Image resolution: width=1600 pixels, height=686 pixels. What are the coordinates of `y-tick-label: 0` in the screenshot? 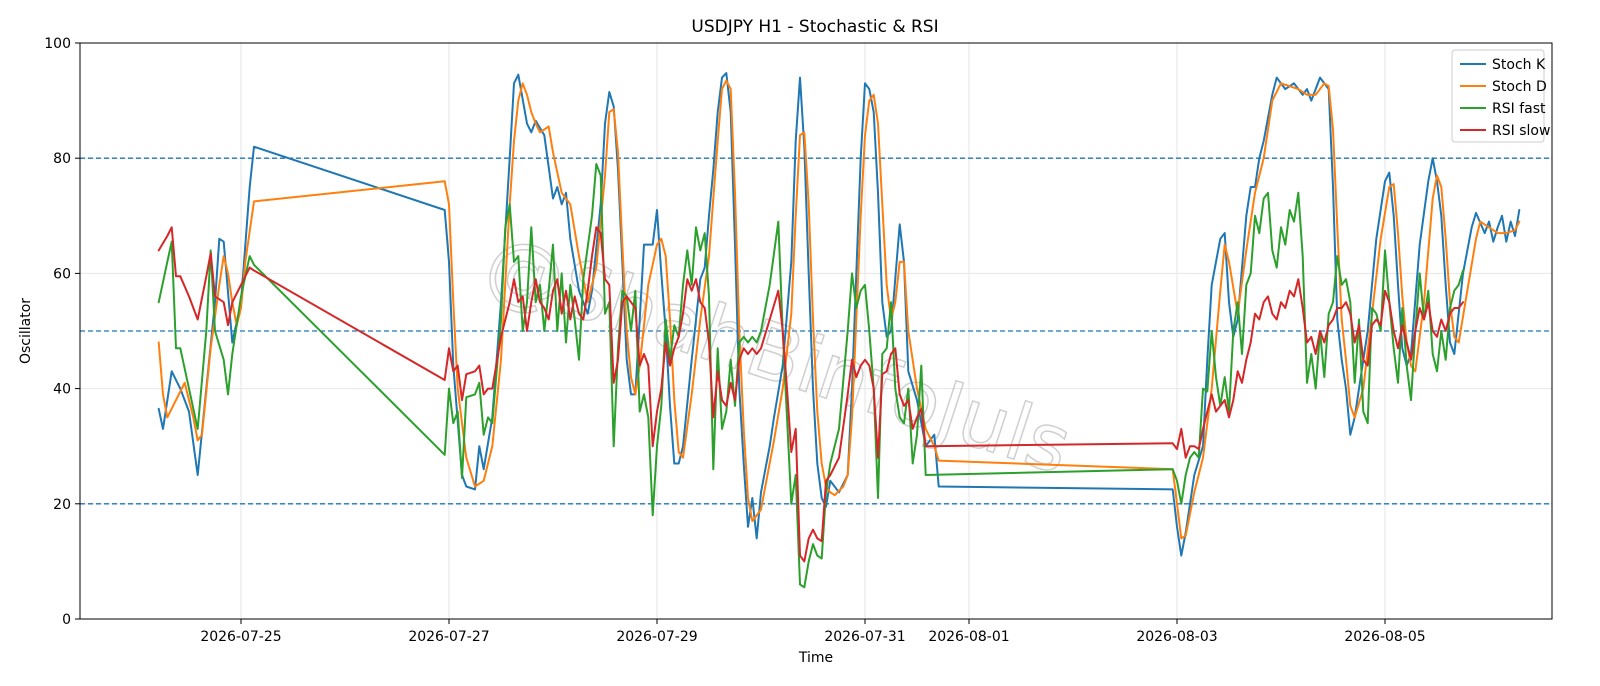 It's located at (66, 620).